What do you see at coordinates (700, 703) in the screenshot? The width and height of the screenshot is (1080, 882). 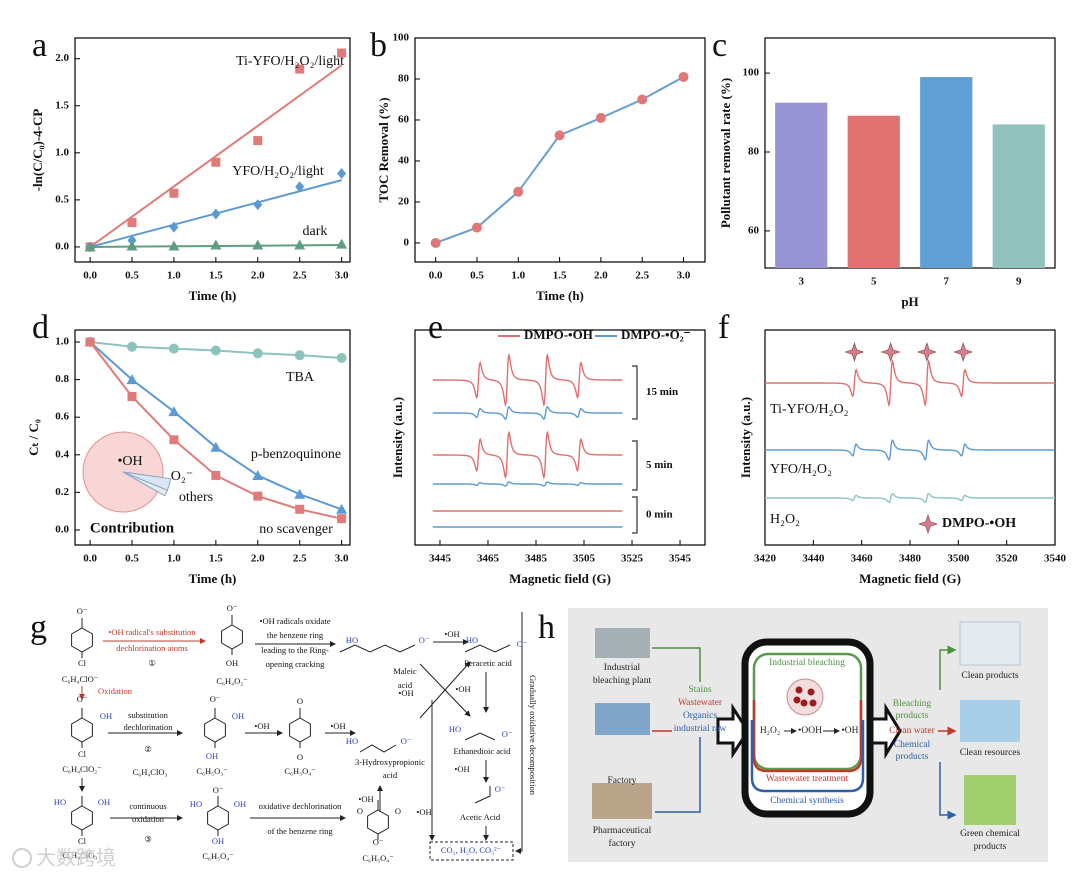 I see `process-text: Wastewater` at bounding box center [700, 703].